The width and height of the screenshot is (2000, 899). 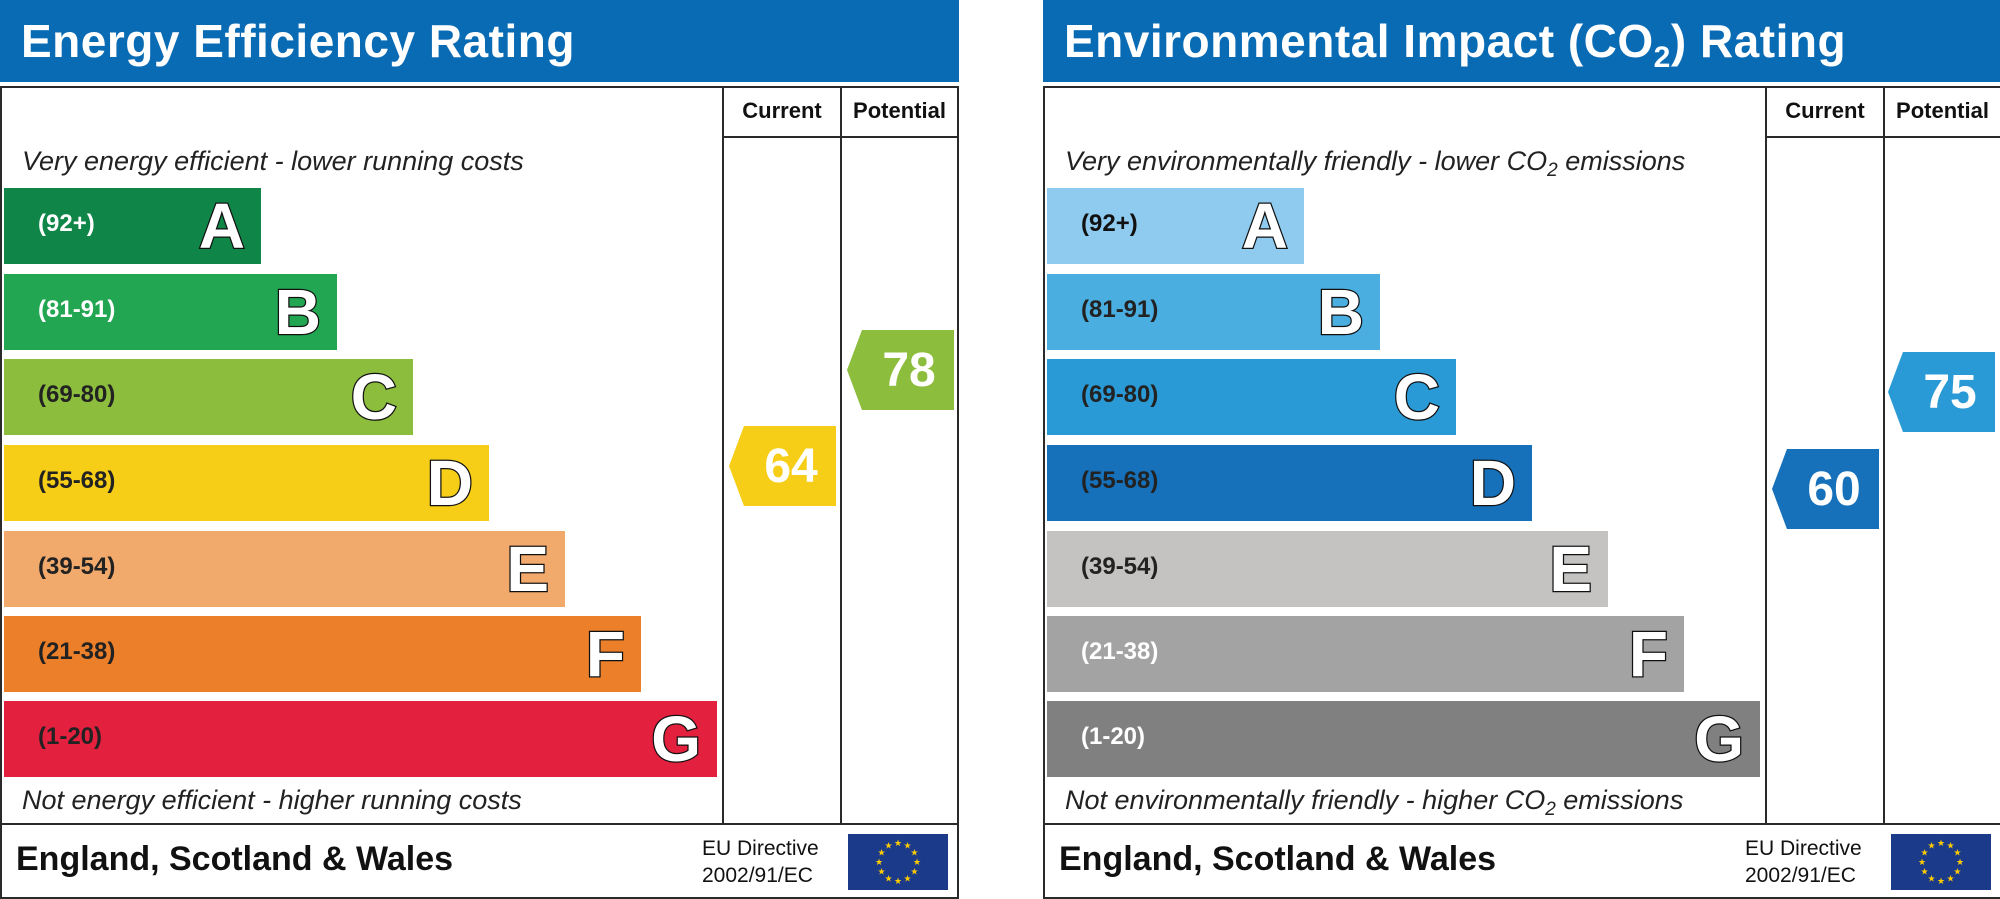 I want to click on environment-band-e: (39-54) E, so click(x=1327, y=569).